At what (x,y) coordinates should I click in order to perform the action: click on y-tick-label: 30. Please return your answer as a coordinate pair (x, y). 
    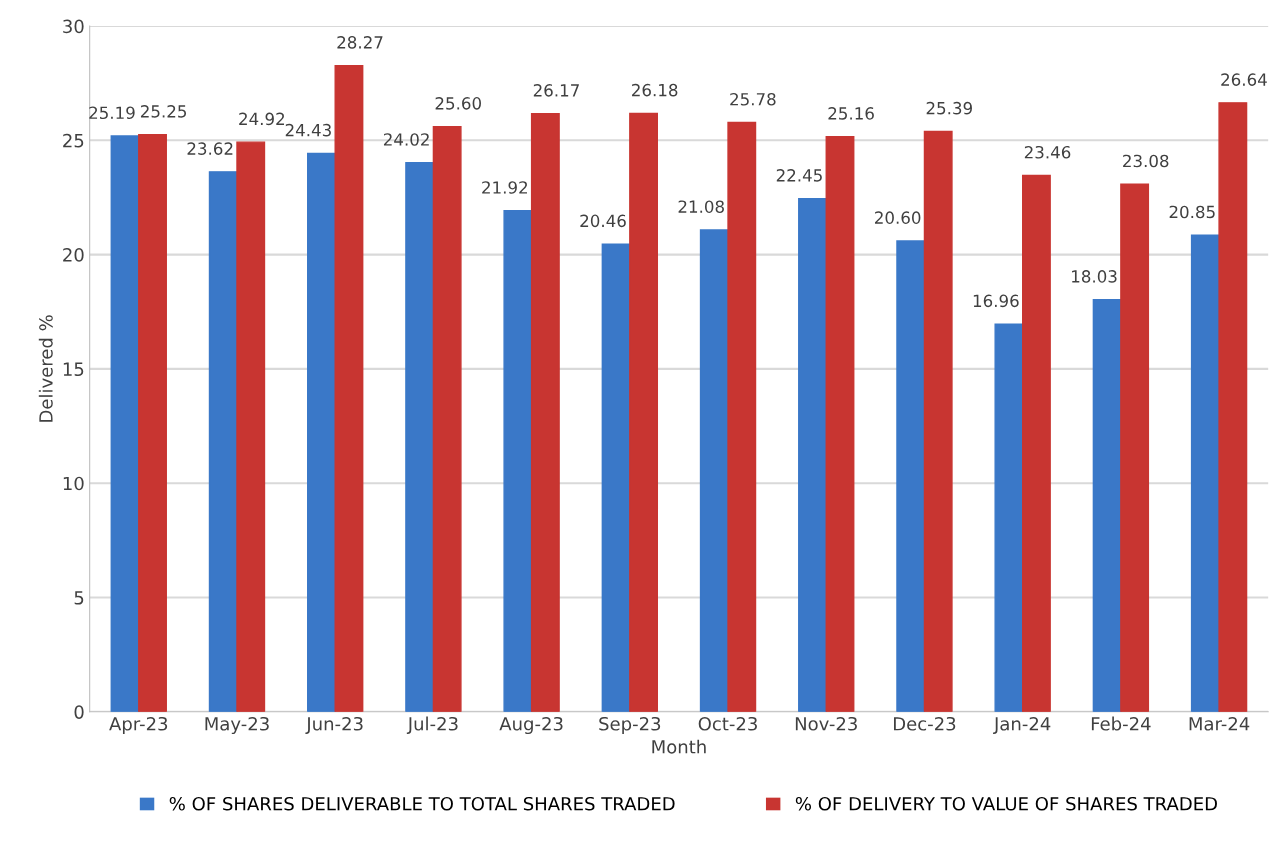
    Looking at the image, I should click on (73, 26).